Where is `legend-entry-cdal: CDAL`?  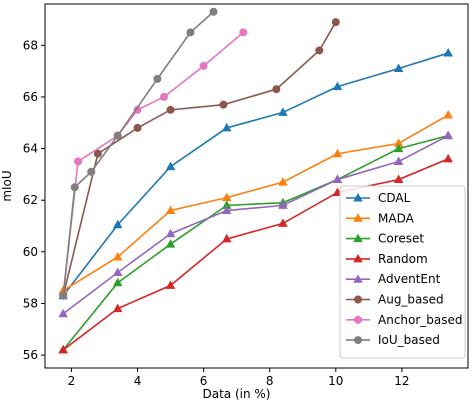 legend-entry-cdal: CDAL is located at coordinates (378, 198).